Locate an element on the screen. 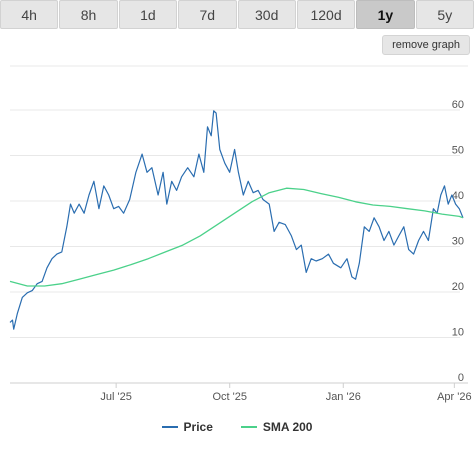  tab-7d: 7d is located at coordinates (207, 14).